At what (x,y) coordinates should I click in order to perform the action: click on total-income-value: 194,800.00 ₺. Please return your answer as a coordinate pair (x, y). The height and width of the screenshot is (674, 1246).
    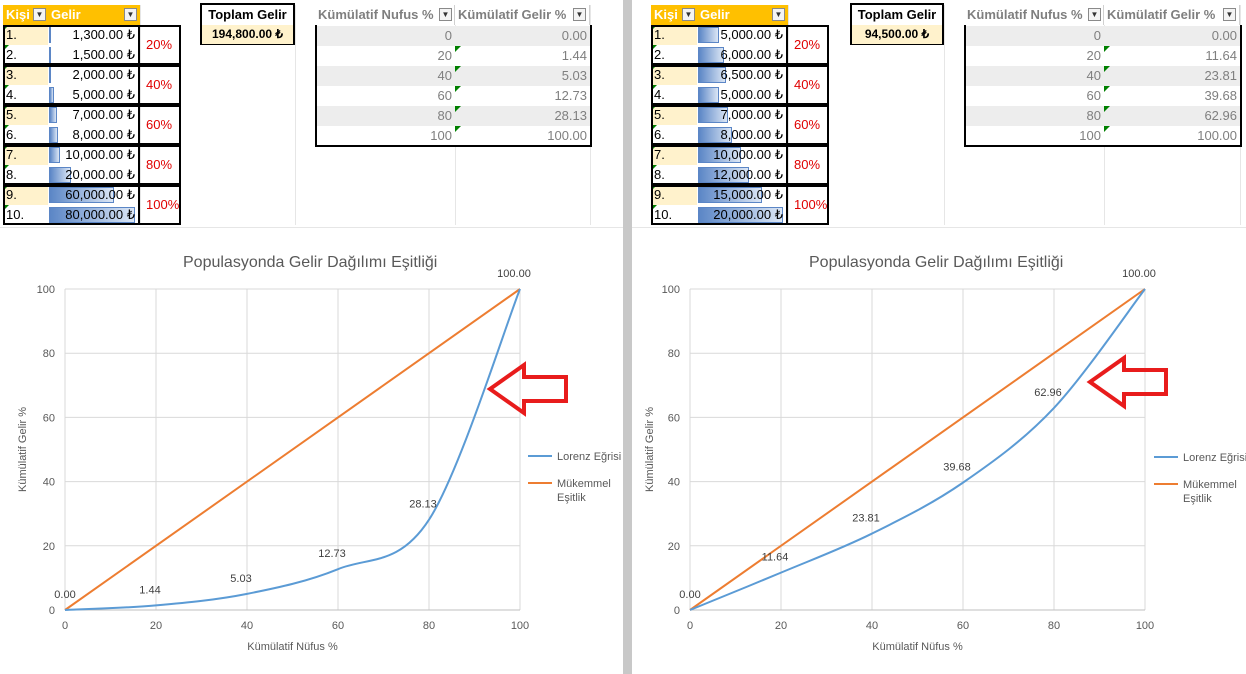
    Looking at the image, I should click on (247, 34).